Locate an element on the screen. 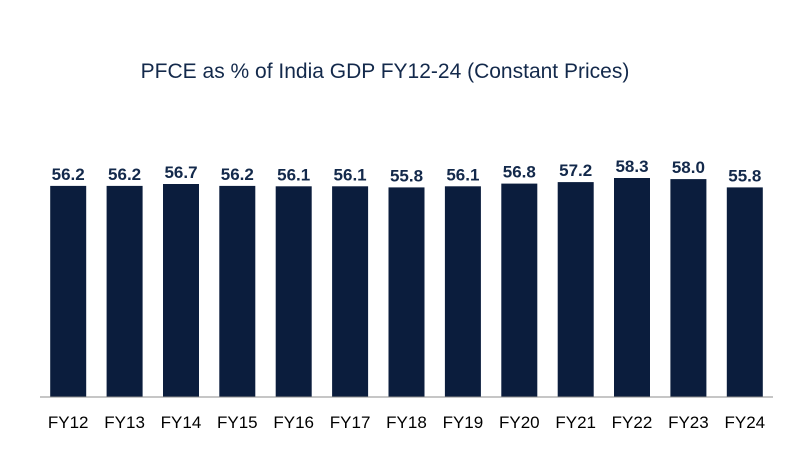 The image size is (798, 474). data-label-fy13: 56.2 is located at coordinates (124, 174).